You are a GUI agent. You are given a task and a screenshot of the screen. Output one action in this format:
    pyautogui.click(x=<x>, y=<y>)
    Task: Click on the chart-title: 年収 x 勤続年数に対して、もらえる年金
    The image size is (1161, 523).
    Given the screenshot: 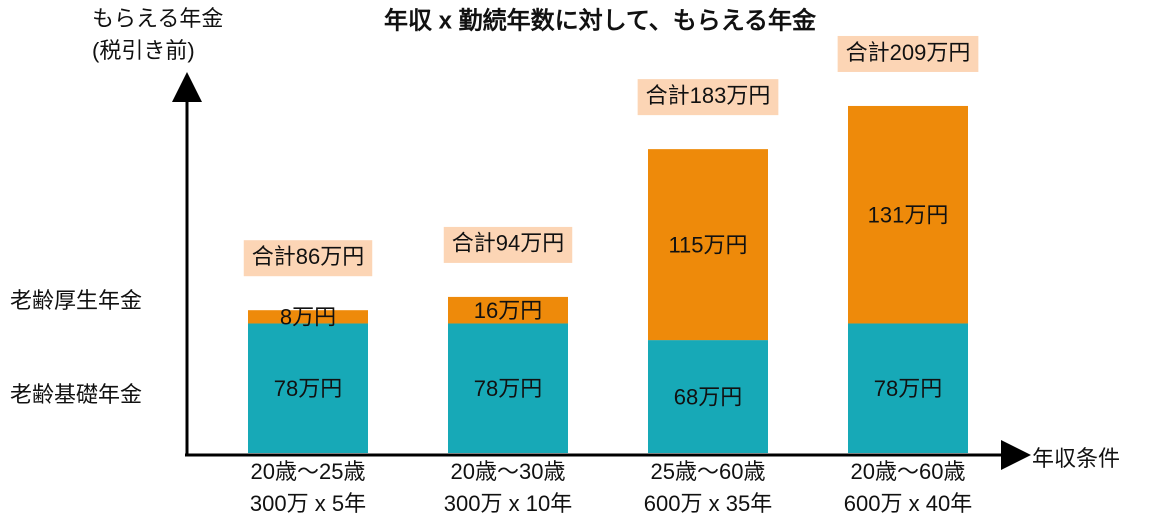 What is the action you would take?
    pyautogui.click(x=600, y=20)
    